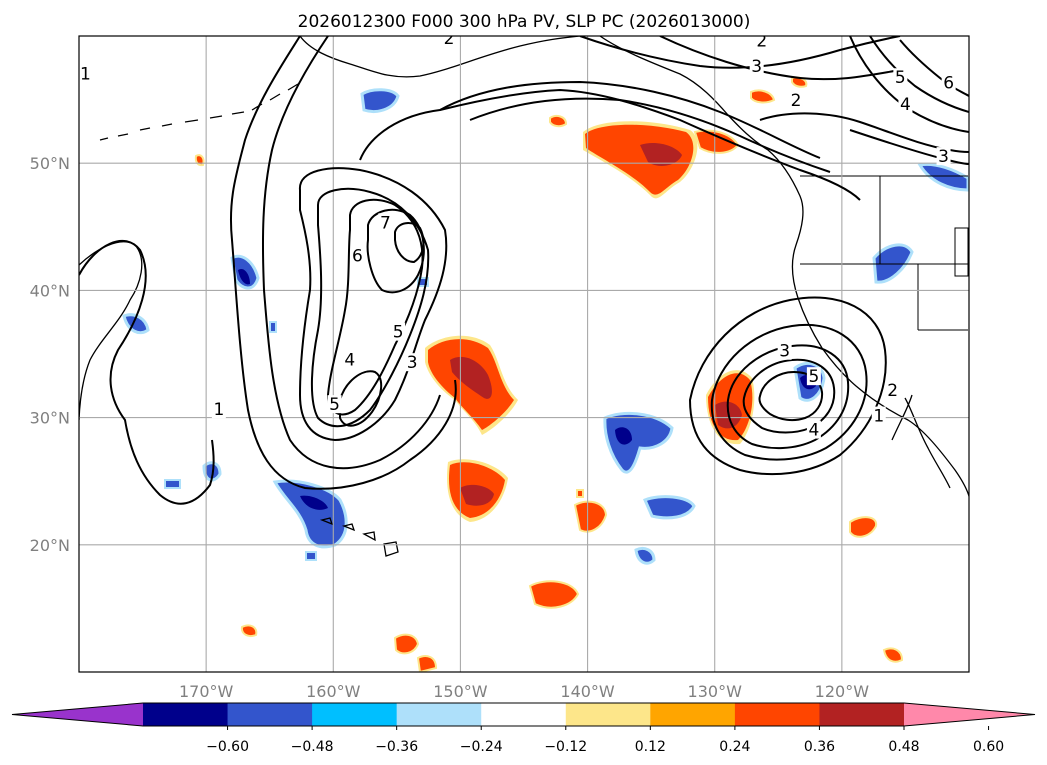 The height and width of the screenshot is (765, 1047). Describe the element at coordinates (650, 747) in the screenshot. I see `colorbar-tick-label: 0.12` at that location.